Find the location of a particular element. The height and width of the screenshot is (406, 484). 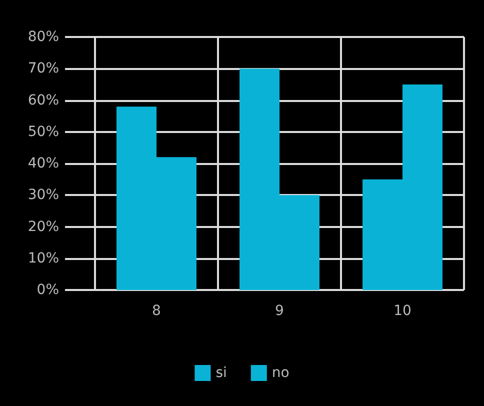

y-tick-label: 30% is located at coordinates (43, 195).